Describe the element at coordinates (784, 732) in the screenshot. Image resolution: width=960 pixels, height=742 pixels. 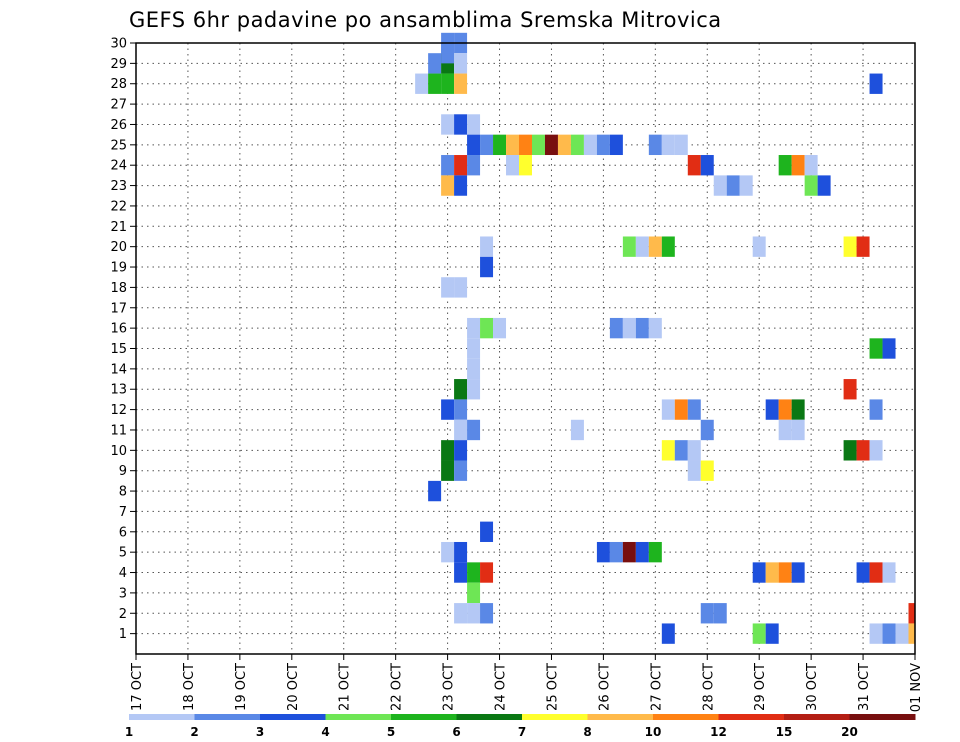
I see `colorbar-label: 15` at that location.